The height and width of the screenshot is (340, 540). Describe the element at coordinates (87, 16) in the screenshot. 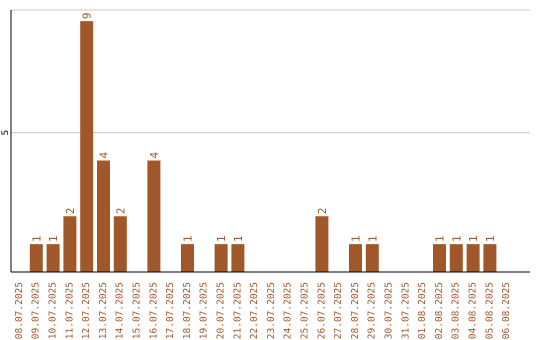

I see `data-label: 9` at that location.